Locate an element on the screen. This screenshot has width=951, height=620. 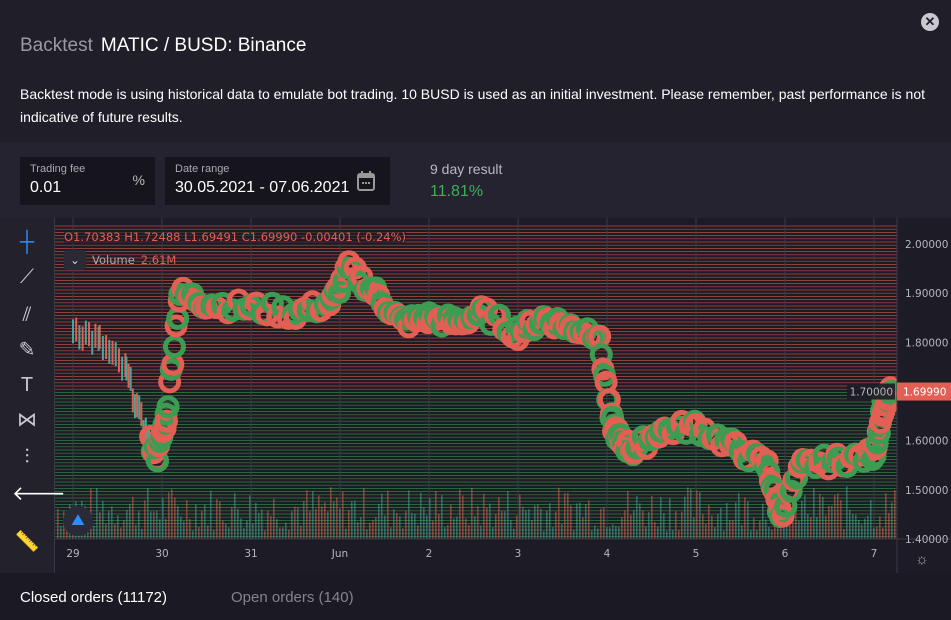
brush-icon: ✎ is located at coordinates (27, 350).